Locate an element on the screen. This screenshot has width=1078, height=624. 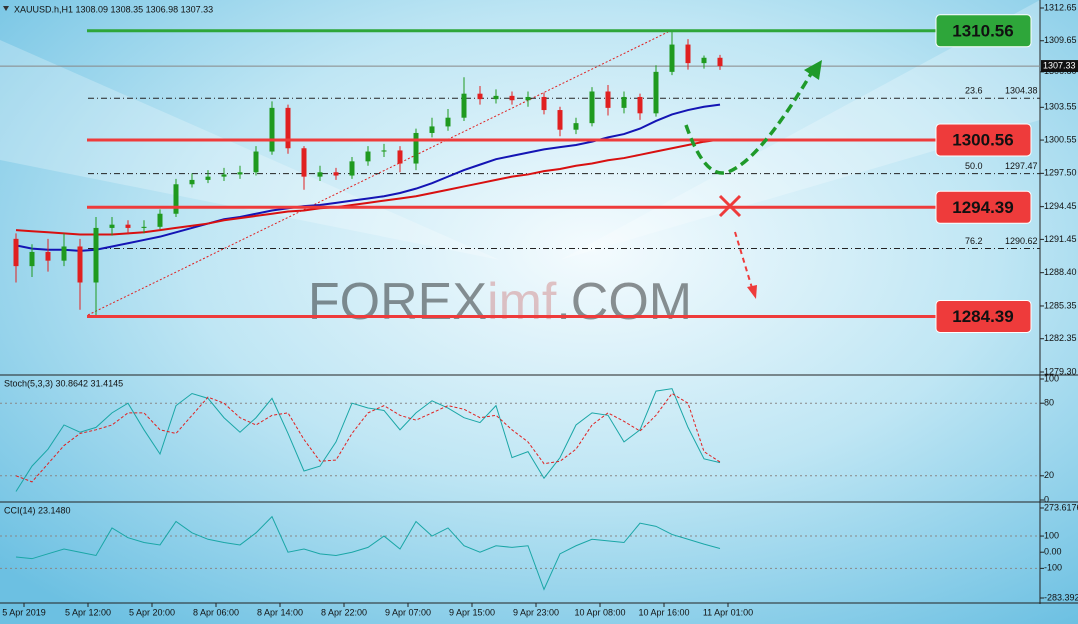
fib-ratio: 76.2 is located at coordinates (974, 241).